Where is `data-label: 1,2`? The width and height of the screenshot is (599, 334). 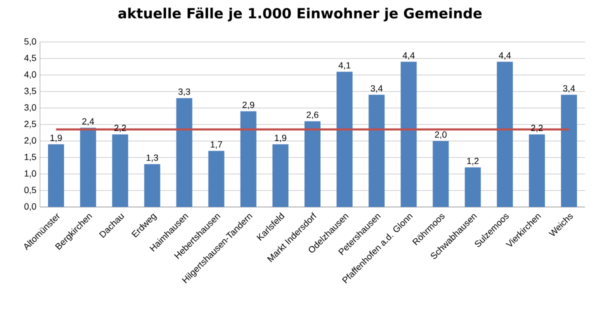
data-label: 1,2 is located at coordinates (473, 162).